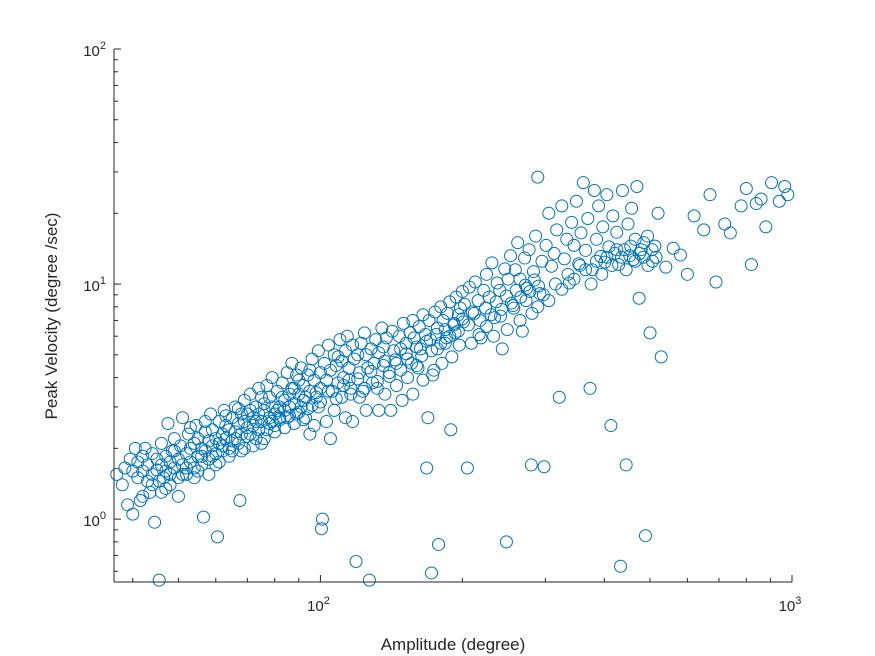  What do you see at coordinates (51, 316) in the screenshot?
I see `y-axis-label: Peak Velocity (degree /sec)` at bounding box center [51, 316].